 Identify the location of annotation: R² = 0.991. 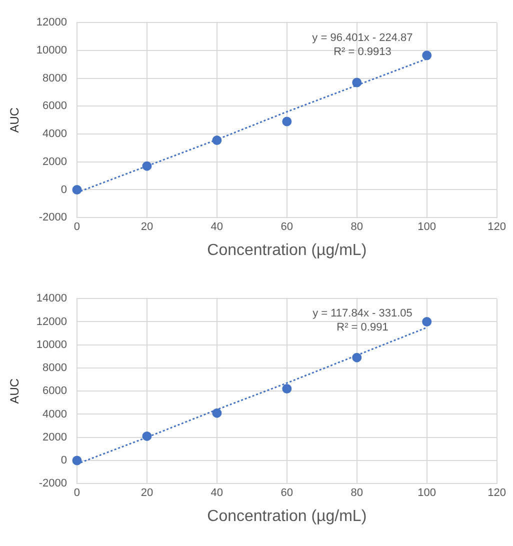
(362, 327).